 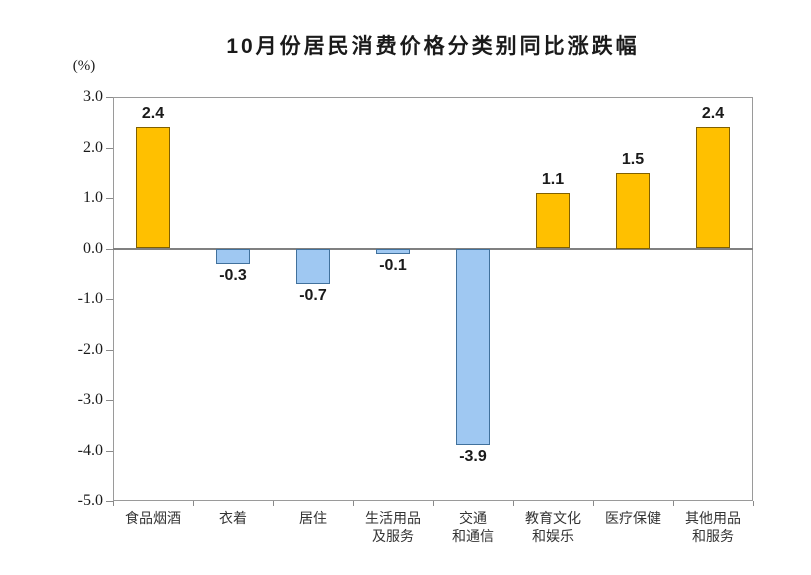 What do you see at coordinates (553, 527) in the screenshot?
I see `category-label: 教育文化 和娱乐` at bounding box center [553, 527].